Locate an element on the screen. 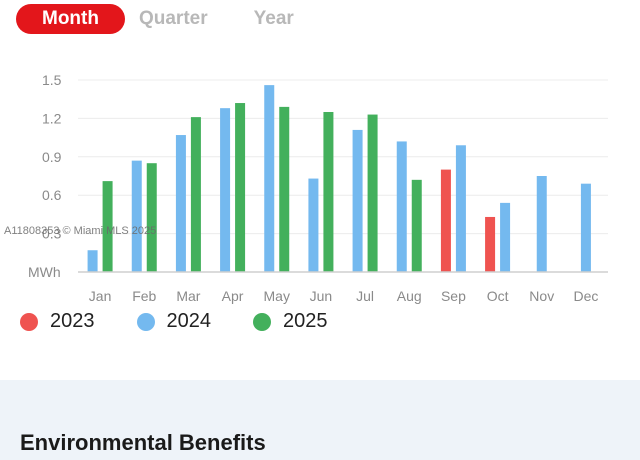  bar-2025-apr is located at coordinates (240, 187).